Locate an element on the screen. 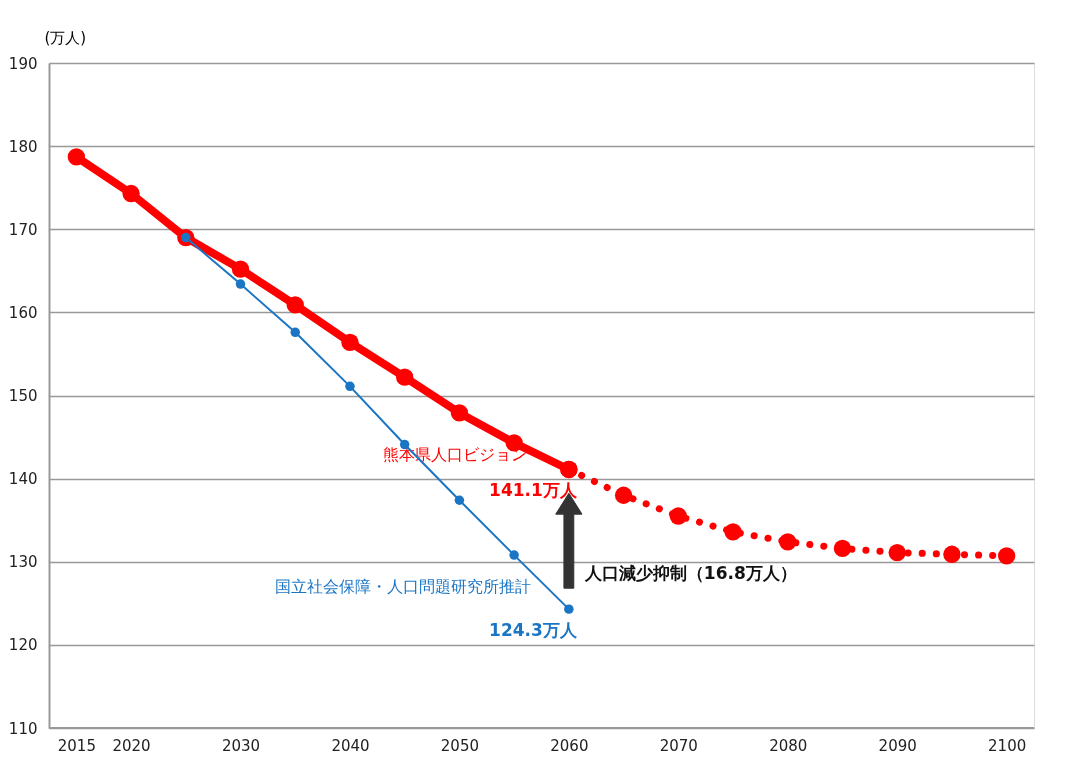 The image size is (1076, 757). x-tick-label: 2080 is located at coordinates (788, 745).